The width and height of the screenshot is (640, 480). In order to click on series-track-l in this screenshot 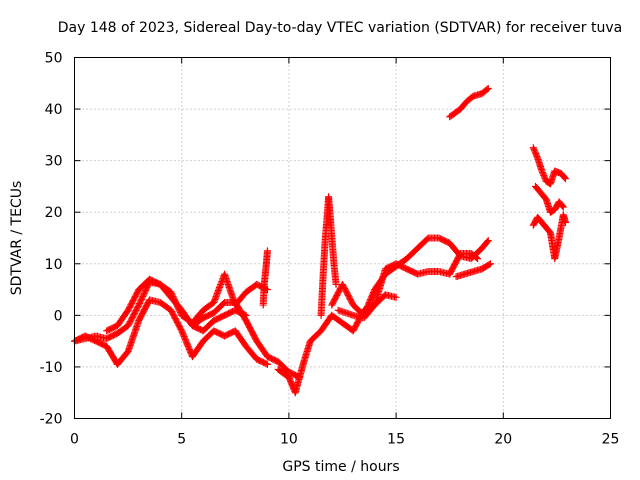, I will do `click(549, 237)`.